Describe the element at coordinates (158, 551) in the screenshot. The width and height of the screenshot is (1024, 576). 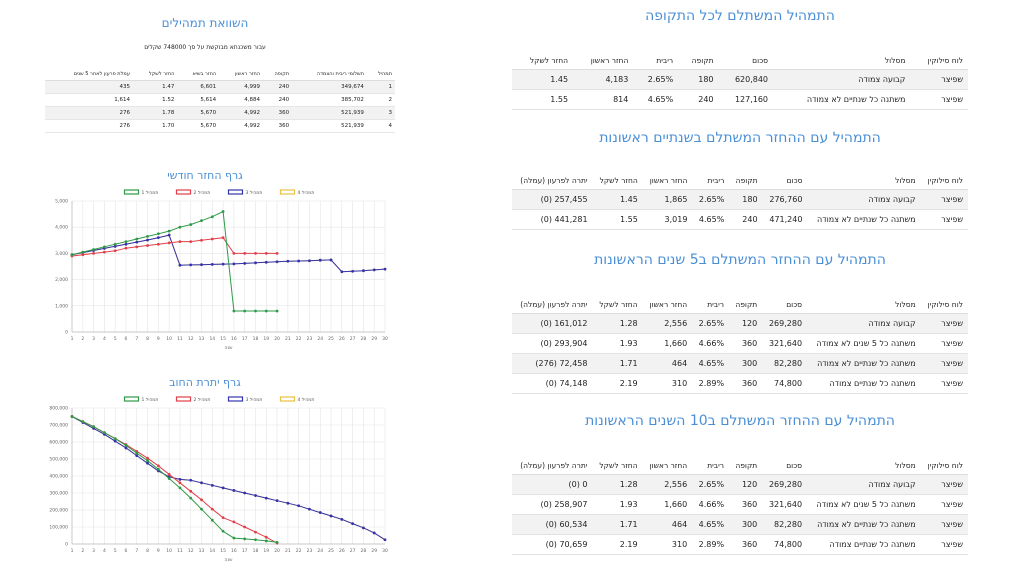
I see `x-tick-label: 9` at that location.